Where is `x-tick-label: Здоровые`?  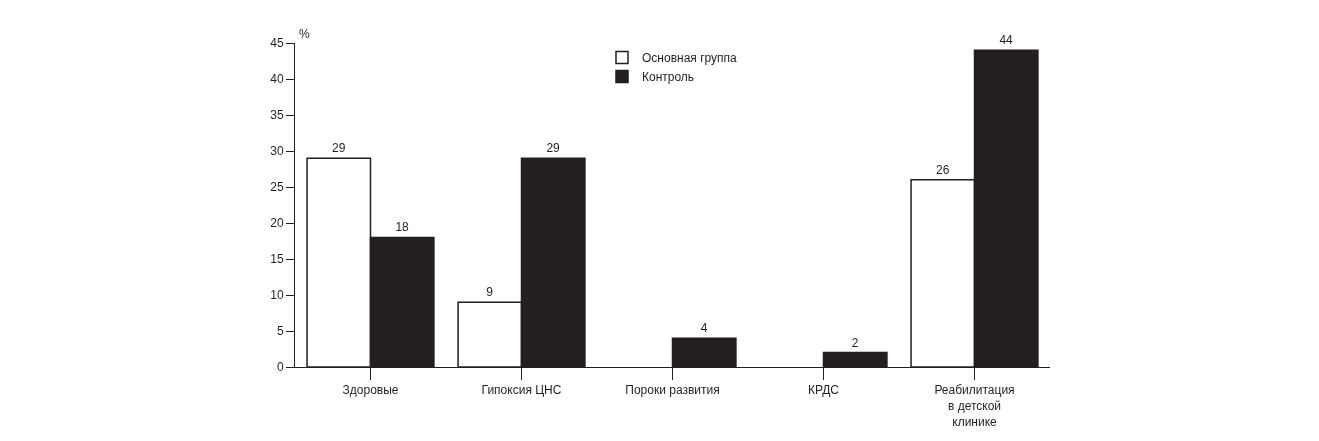 x-tick-label: Здоровые is located at coordinates (370, 390).